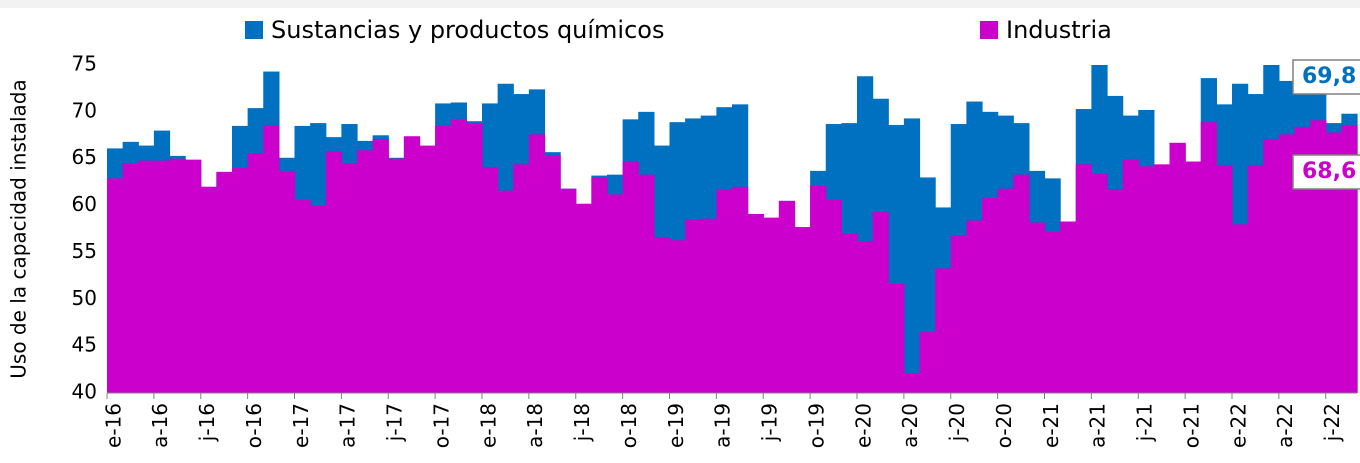 Image resolution: width=1360 pixels, height=463 pixels. What do you see at coordinates (1051, 425) in the screenshot?
I see `x-tick-label: e-21` at bounding box center [1051, 425].